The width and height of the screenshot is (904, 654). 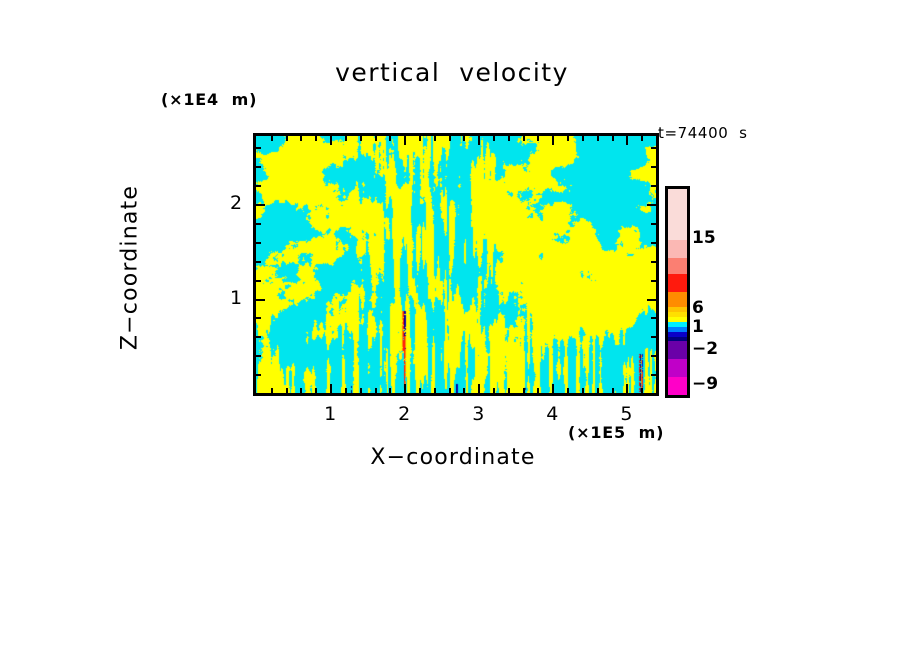 I want to click on page-title: vertical velocity, so click(x=452, y=72).